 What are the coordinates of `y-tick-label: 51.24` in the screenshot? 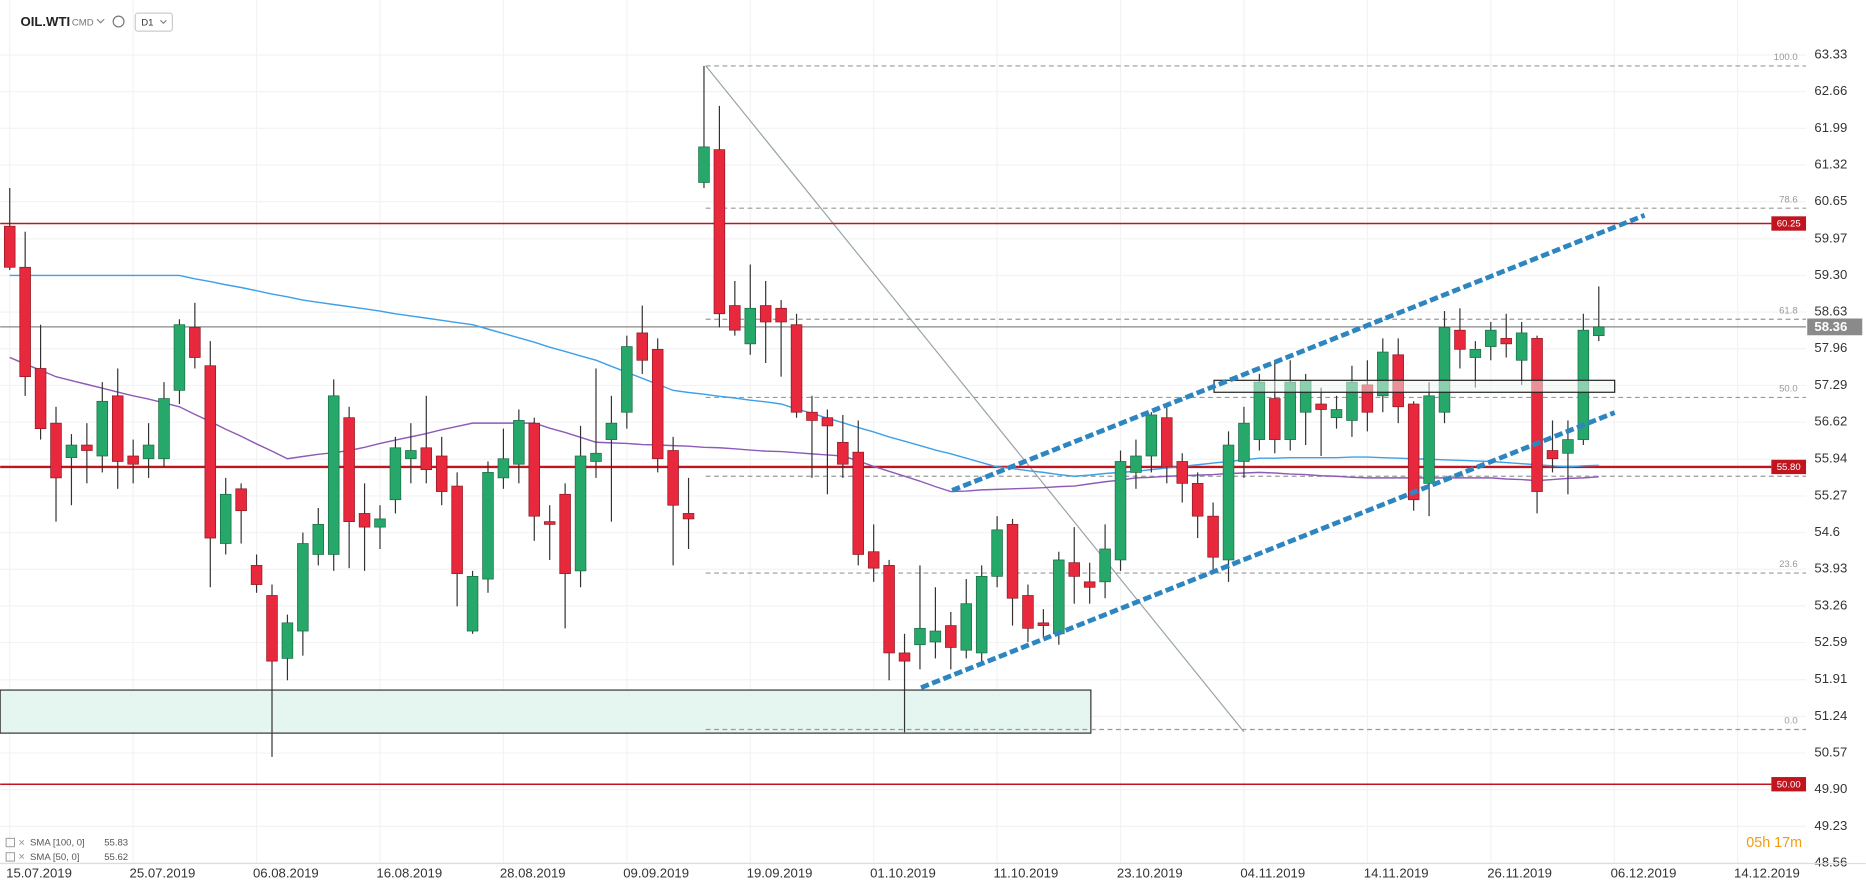 It's located at (1830, 715).